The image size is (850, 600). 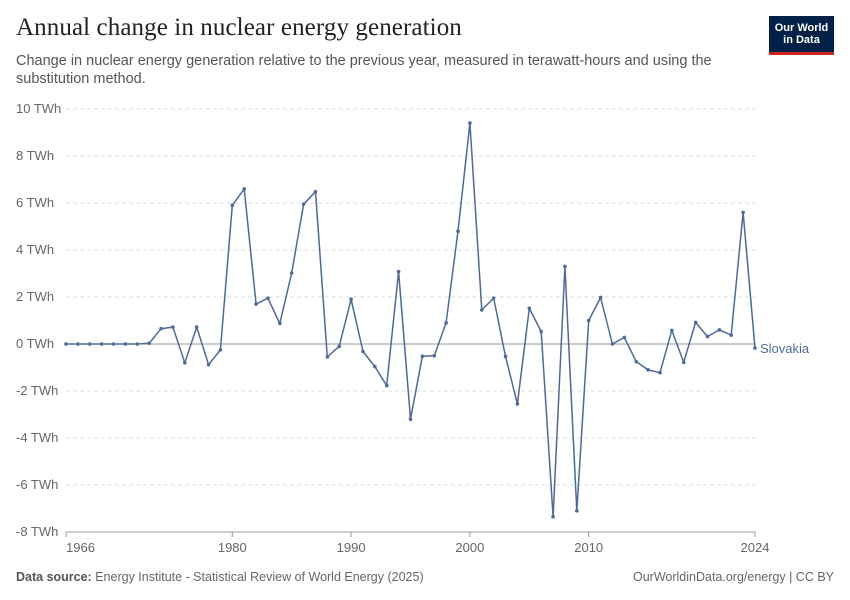 What do you see at coordinates (35, 296) in the screenshot?
I see `y-tick-label: 2 TWh` at bounding box center [35, 296].